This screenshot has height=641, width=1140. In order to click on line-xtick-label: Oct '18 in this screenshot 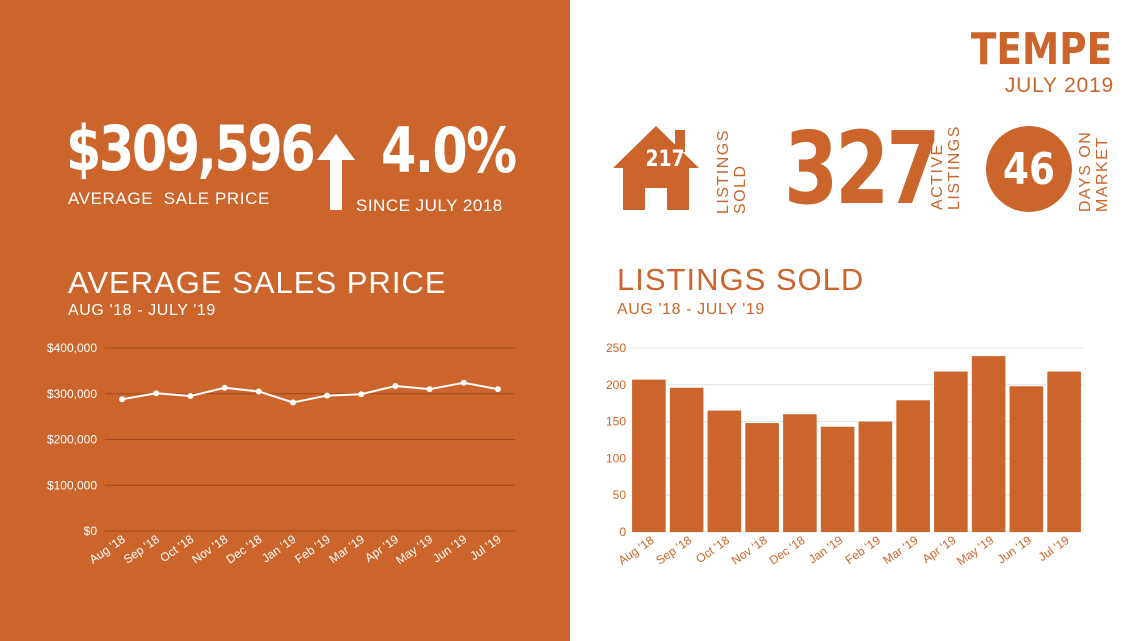, I will do `click(176, 548)`.